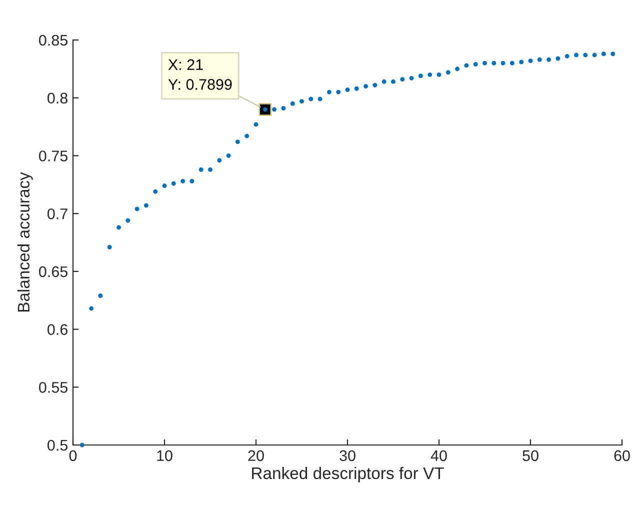 Image resolution: width=634 pixels, height=525 pixels. Describe the element at coordinates (200, 74) in the screenshot. I see `annotation: X: 21 Y: 0.7899` at that location.